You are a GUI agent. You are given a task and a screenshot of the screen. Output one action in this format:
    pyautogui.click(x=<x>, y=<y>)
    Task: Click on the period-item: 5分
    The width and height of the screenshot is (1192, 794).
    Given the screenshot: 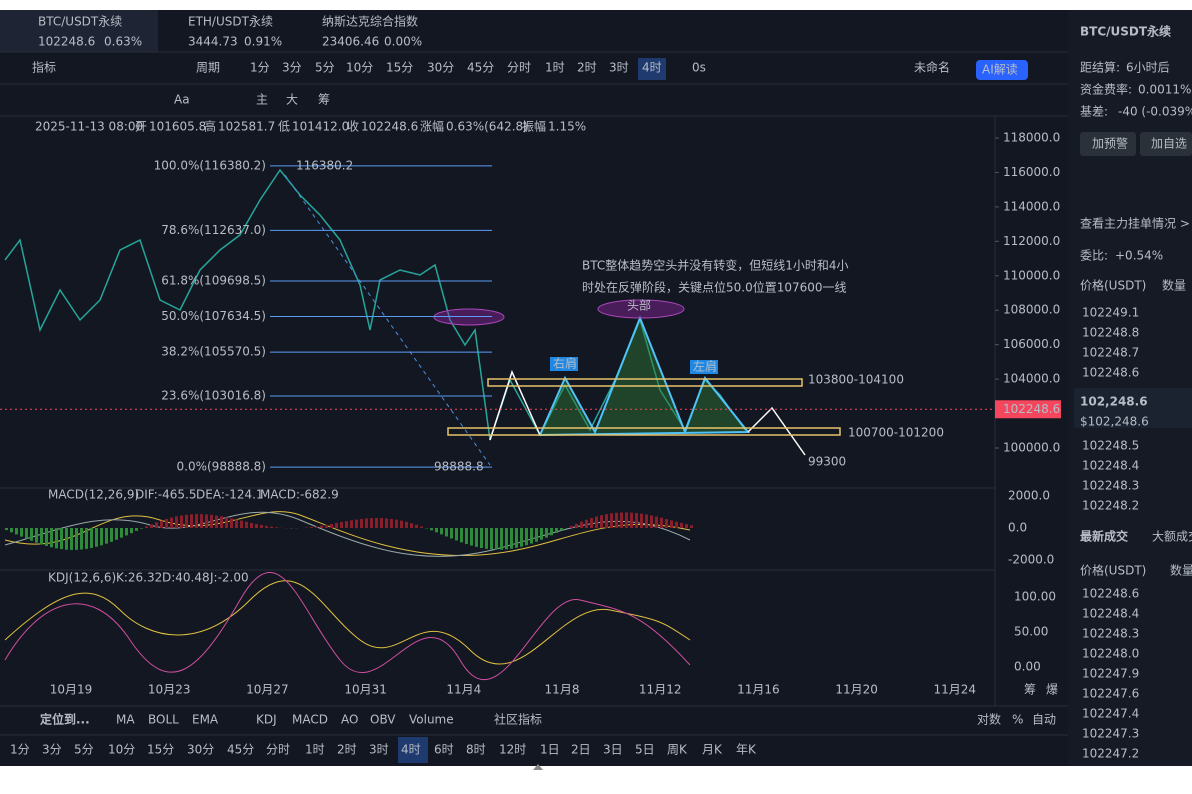 What is the action you would take?
    pyautogui.click(x=84, y=750)
    